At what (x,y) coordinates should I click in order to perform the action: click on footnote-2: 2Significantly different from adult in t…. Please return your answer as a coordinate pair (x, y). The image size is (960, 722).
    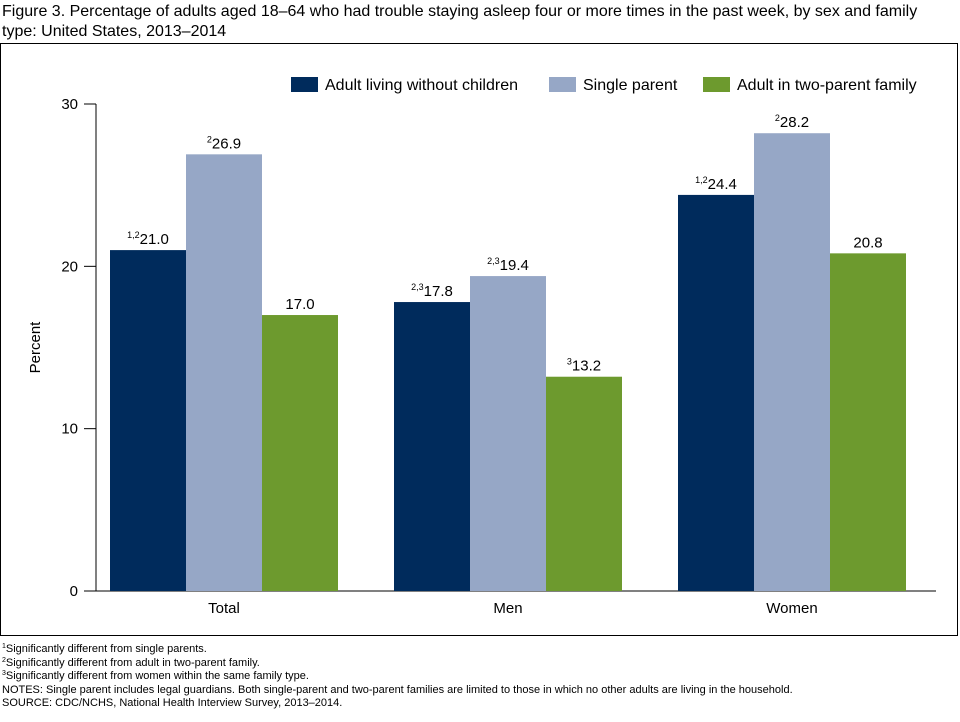
    Looking at the image, I should click on (131, 662).